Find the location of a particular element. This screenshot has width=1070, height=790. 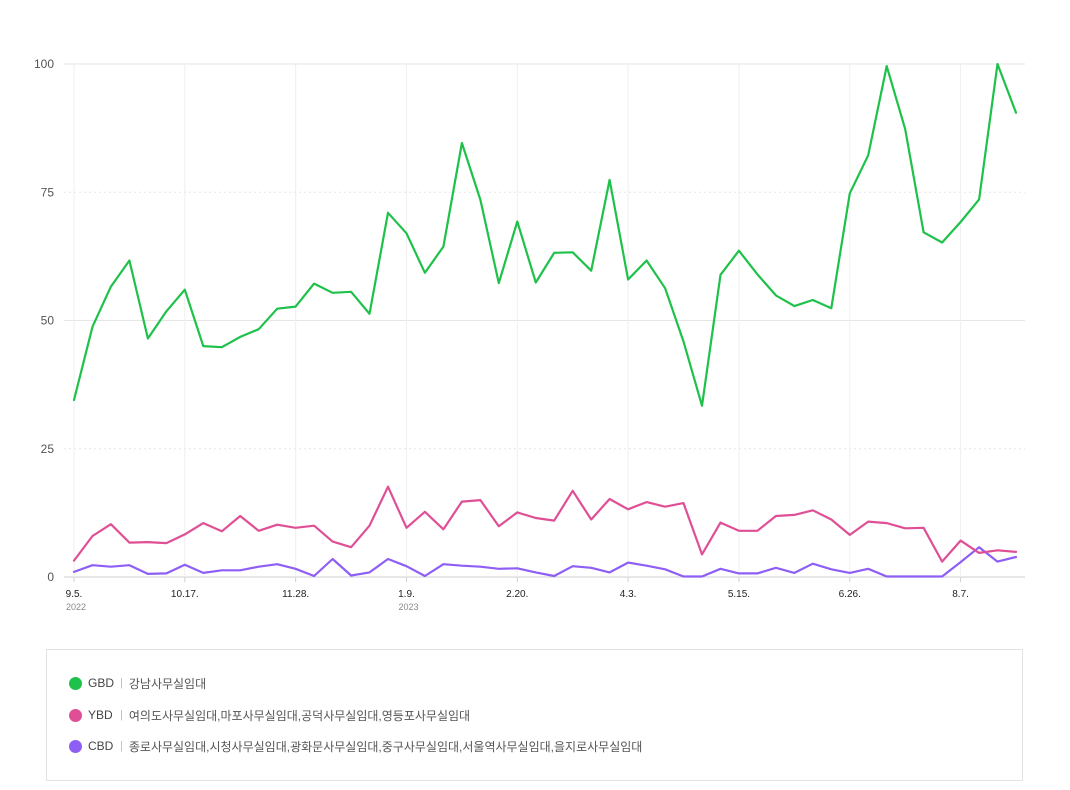

y-tick-label: 0 is located at coordinates (50, 577).